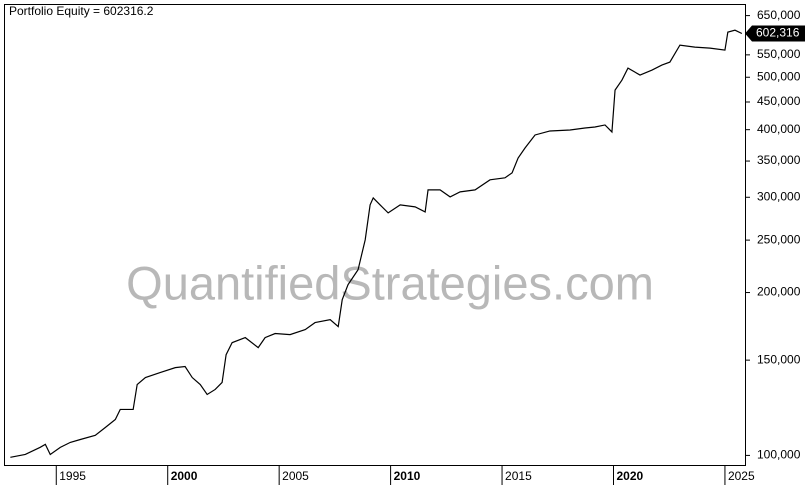 This screenshot has height=492, width=811. What do you see at coordinates (779, 101) in the screenshot?
I see `y-tick-label: 450,000` at bounding box center [779, 101].